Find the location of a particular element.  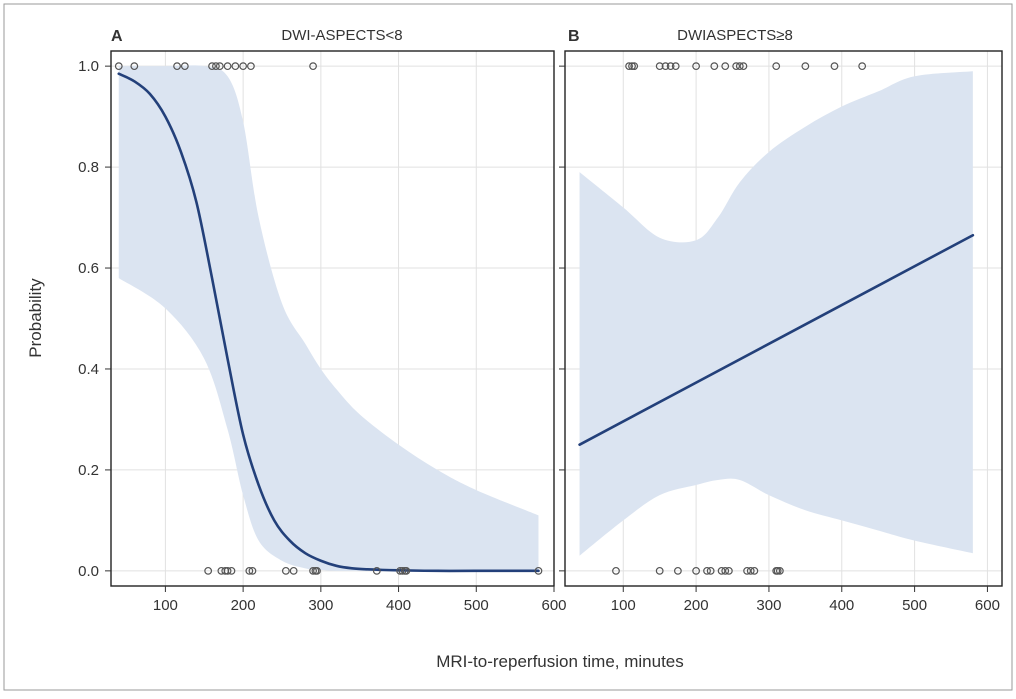

panel-a-x-tick-label: 100 is located at coordinates (165, 605).